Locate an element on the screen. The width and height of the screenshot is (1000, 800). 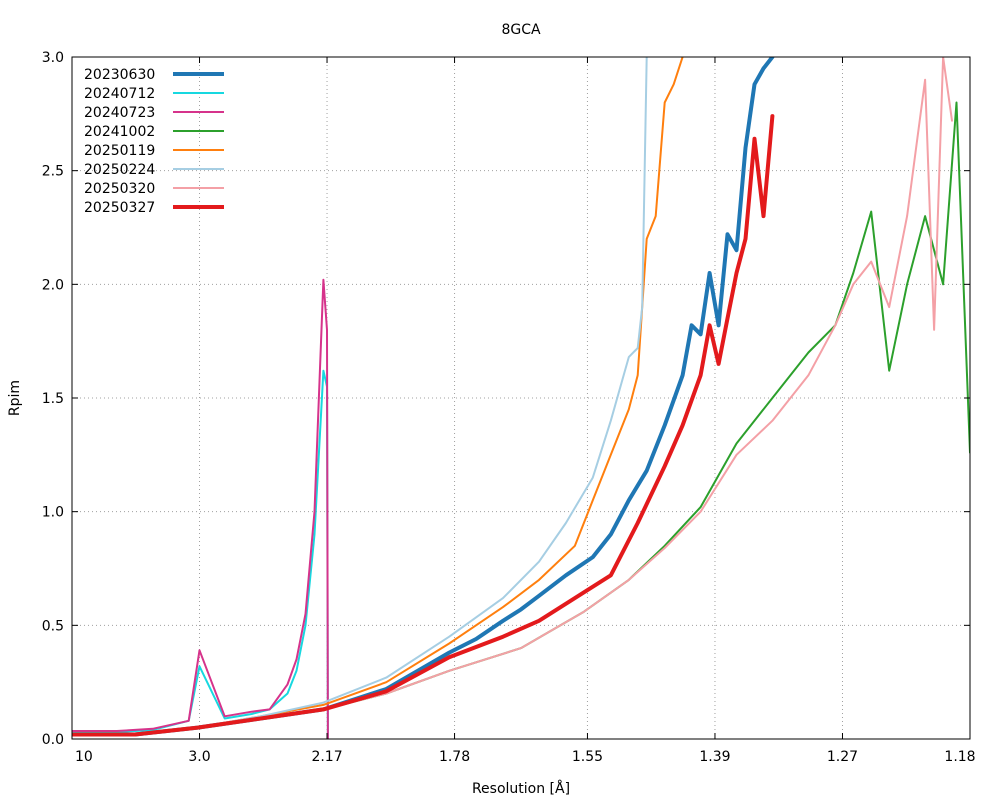
chart-title: 8GCA is located at coordinates (521, 30).